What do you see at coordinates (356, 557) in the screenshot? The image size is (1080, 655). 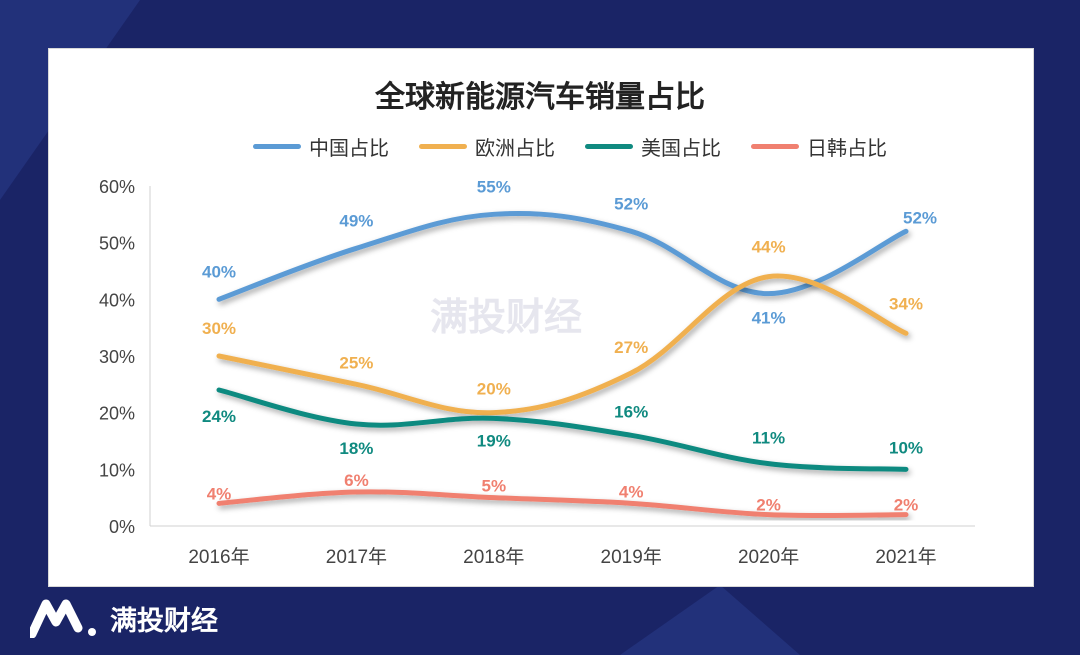 I see `x-tick-label: 2017年` at bounding box center [356, 557].